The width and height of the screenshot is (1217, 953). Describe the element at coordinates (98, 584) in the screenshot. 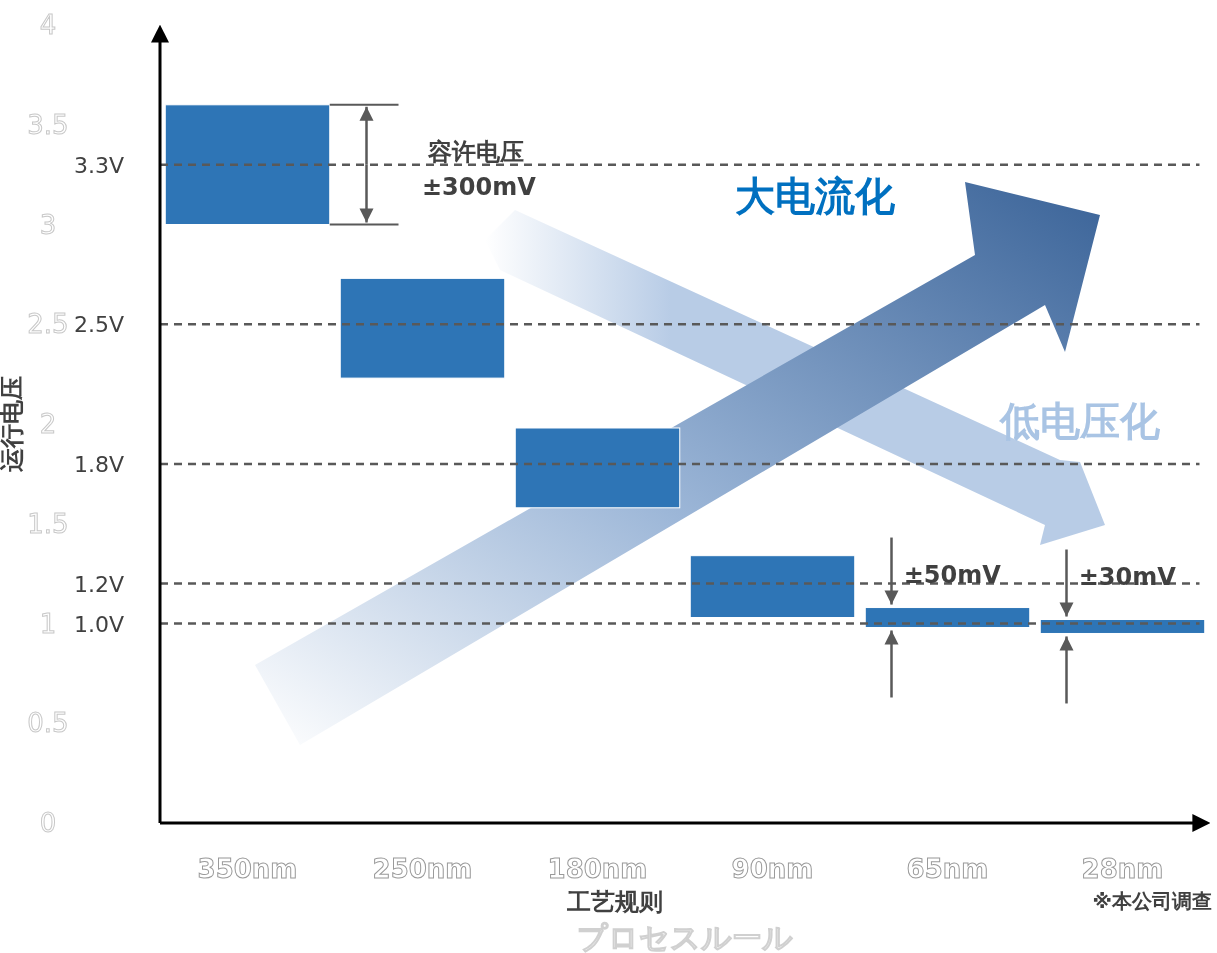

I see `ref-line-label: 1.2V` at that location.